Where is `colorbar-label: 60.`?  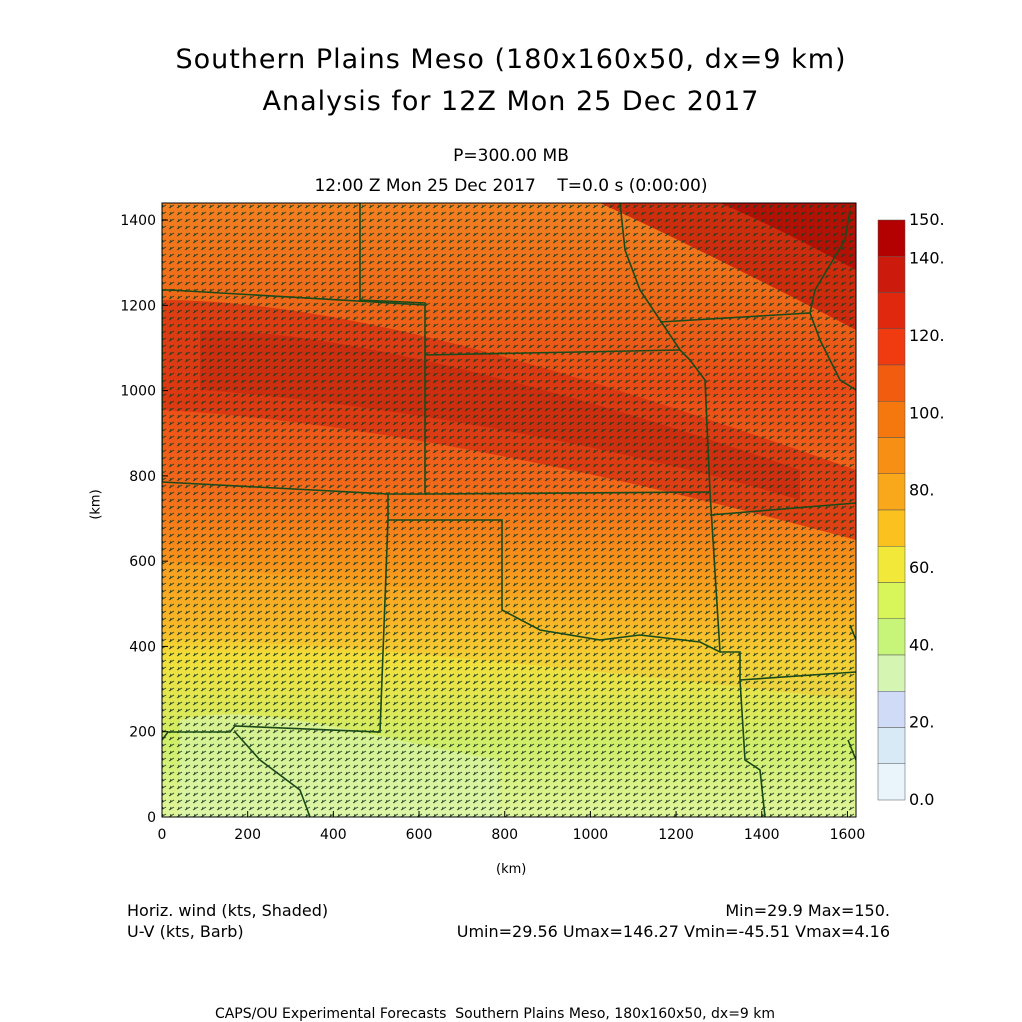 colorbar-label: 60. is located at coordinates (921, 567).